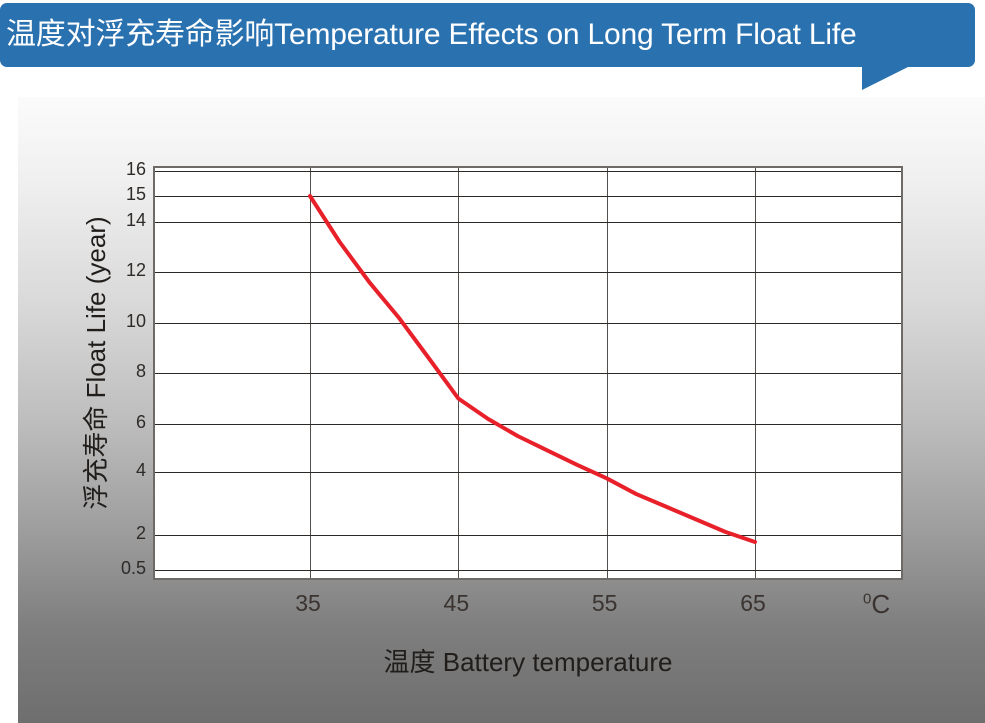 This screenshot has height=723, width=985. What do you see at coordinates (867, 599) in the screenshot?
I see `degree-superscript: 0` at bounding box center [867, 599].